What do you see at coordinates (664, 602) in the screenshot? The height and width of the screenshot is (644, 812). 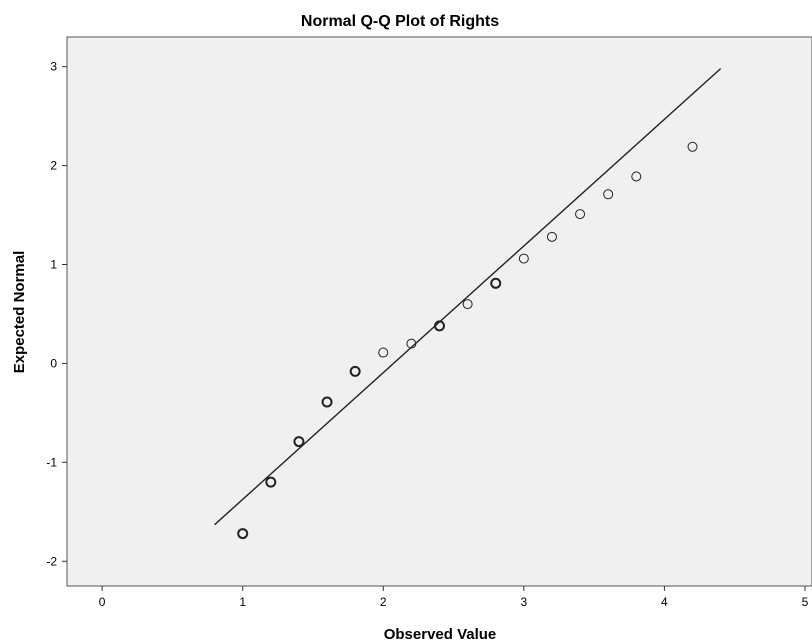 I see `x-tick-label-4: 4` at bounding box center [664, 602].